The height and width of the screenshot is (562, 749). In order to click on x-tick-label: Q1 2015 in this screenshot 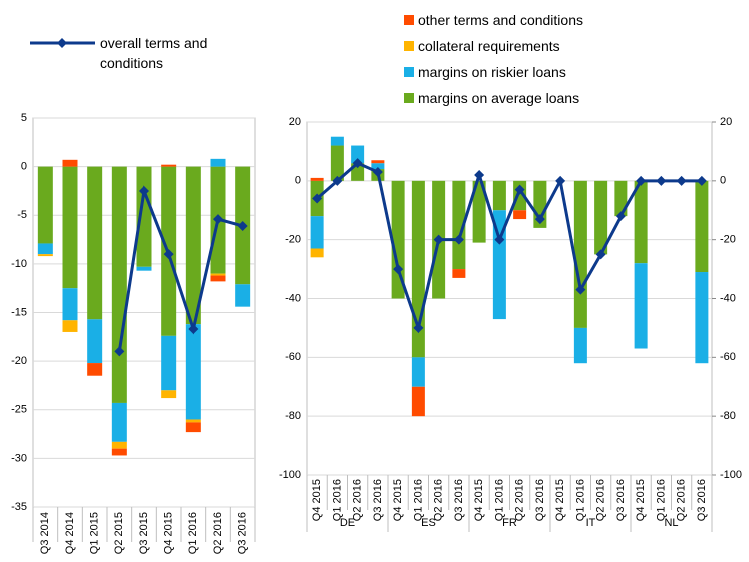, I will do `click(95, 533)`.